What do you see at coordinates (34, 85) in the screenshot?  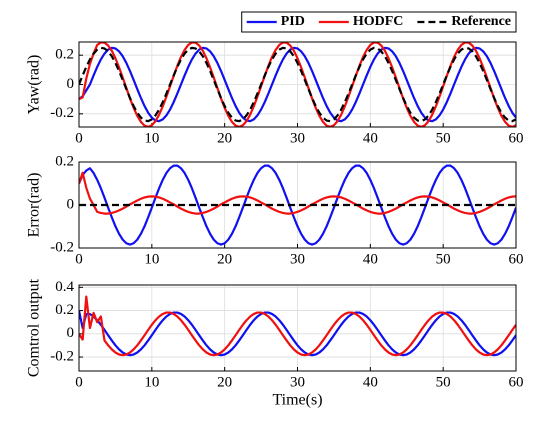 I see `y-axis-label: Yaw(rad)` at bounding box center [34, 85].